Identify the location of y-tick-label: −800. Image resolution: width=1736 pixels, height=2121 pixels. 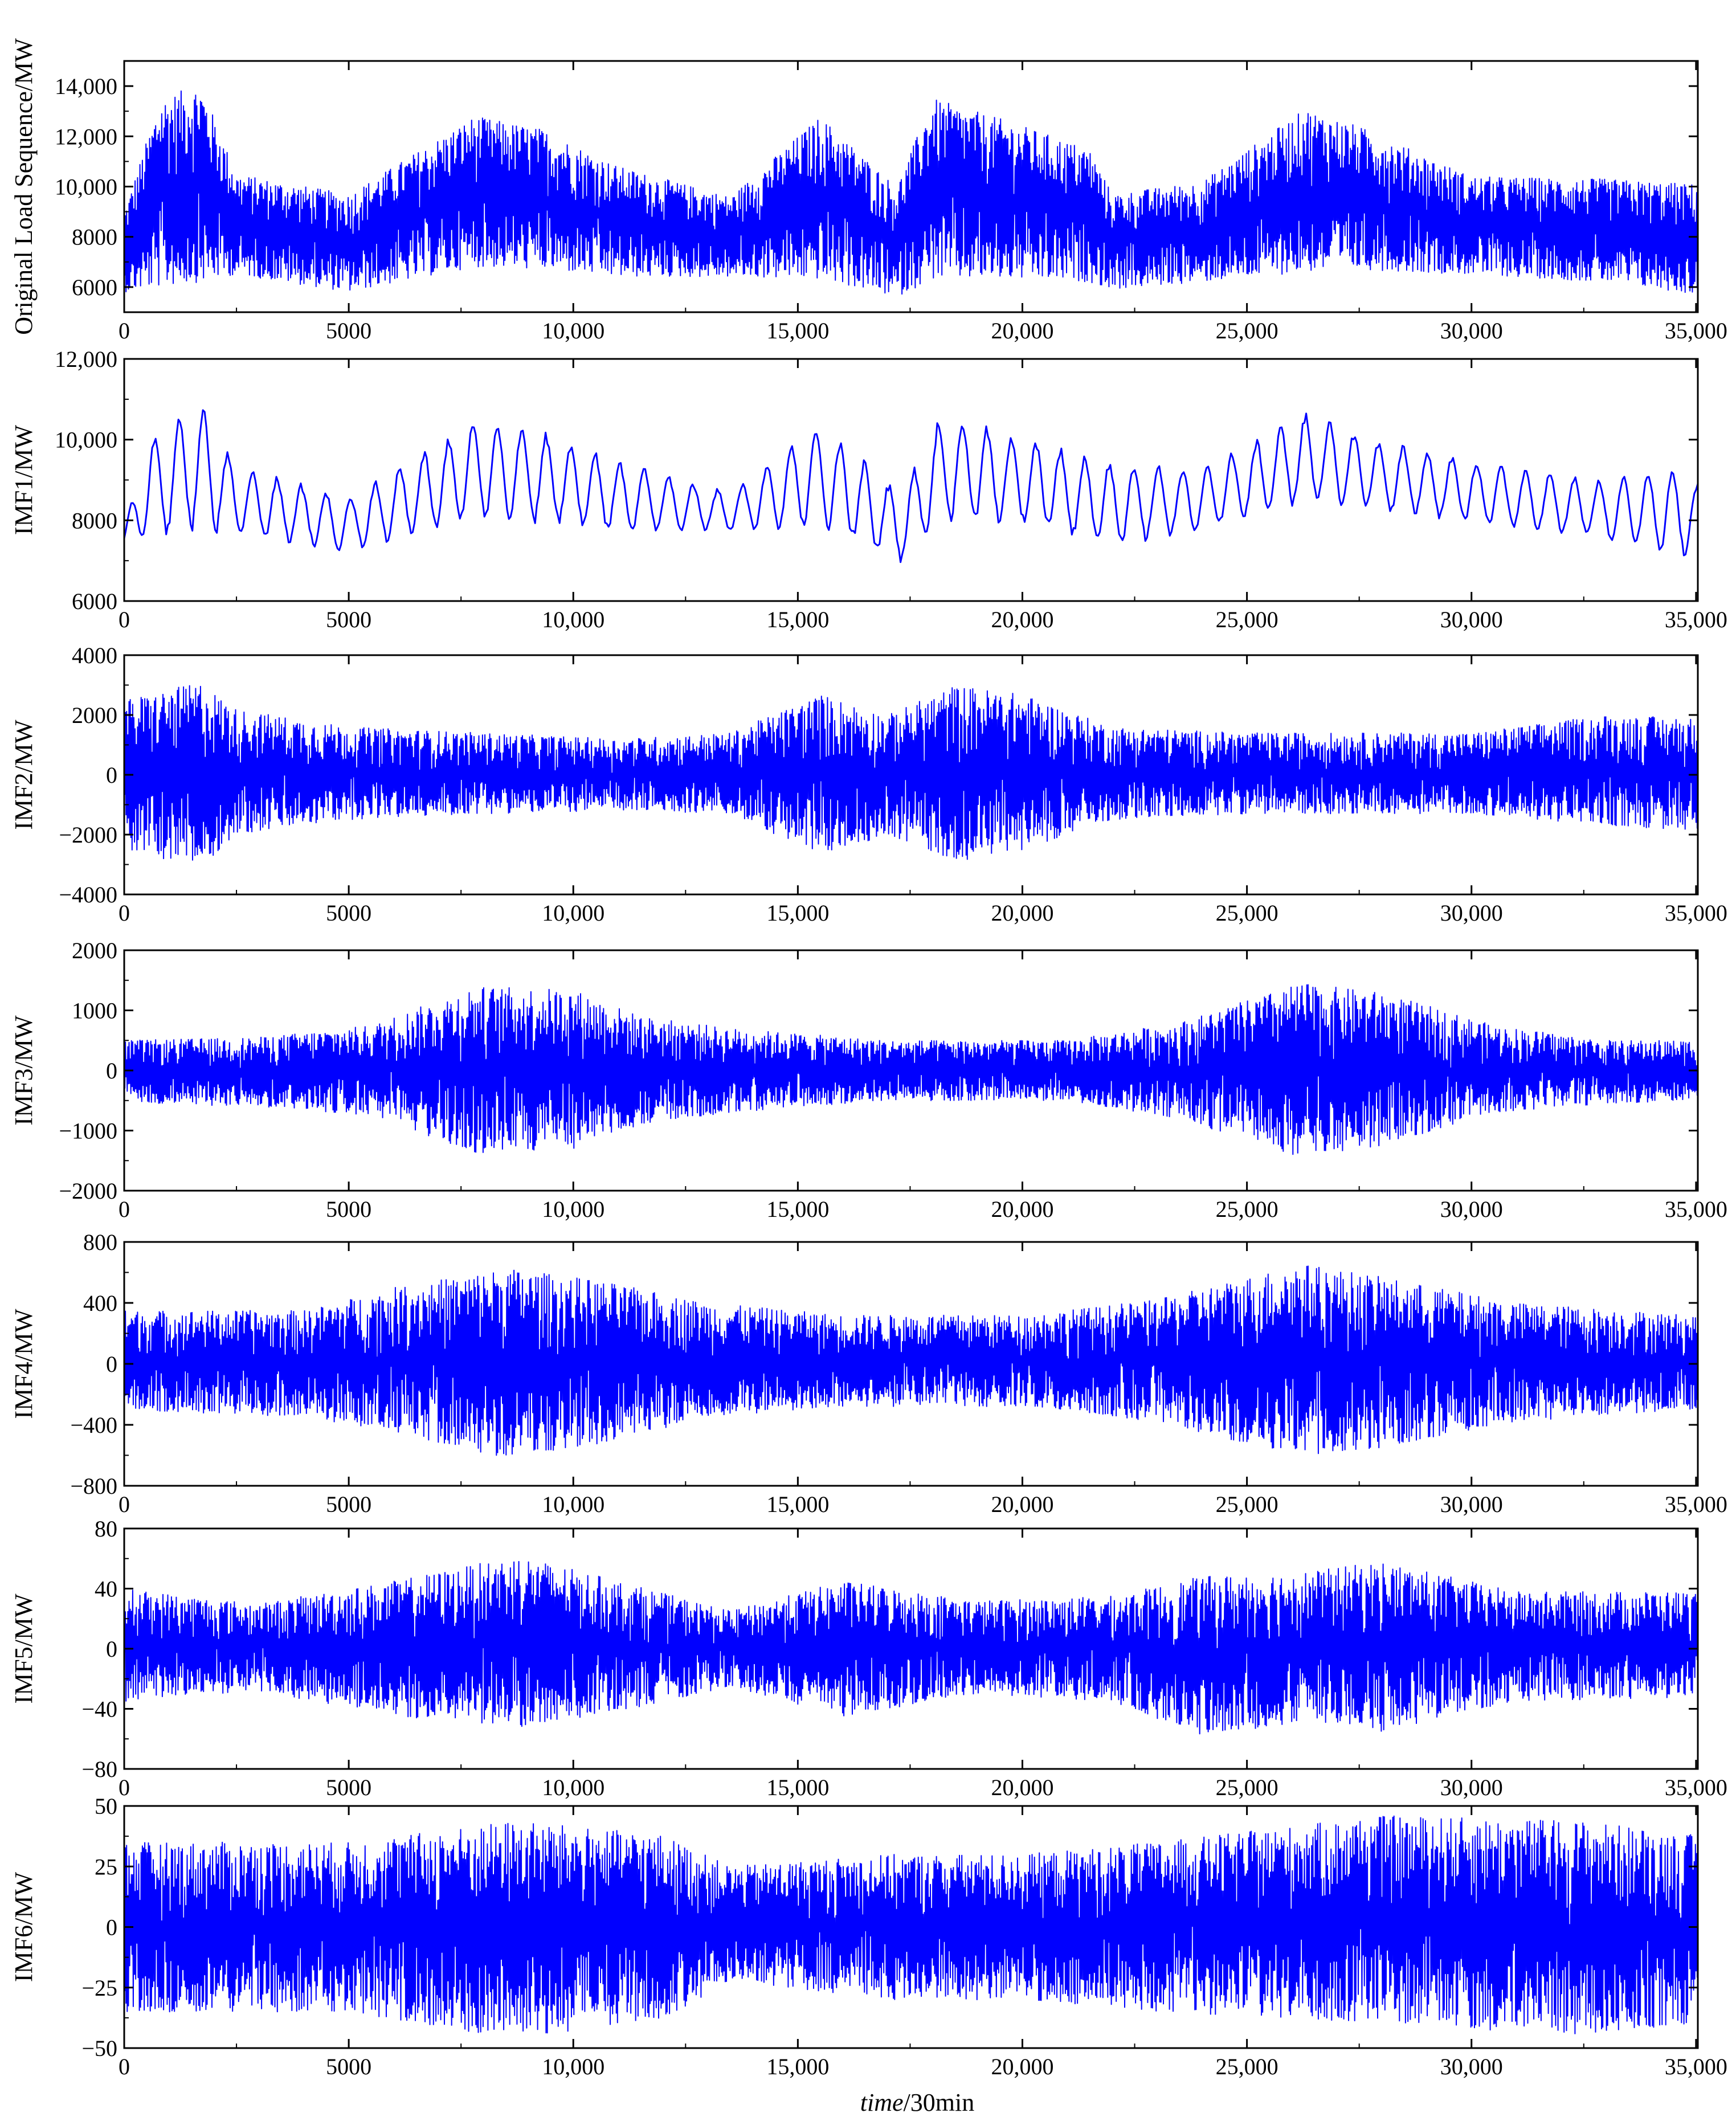
(94, 1486).